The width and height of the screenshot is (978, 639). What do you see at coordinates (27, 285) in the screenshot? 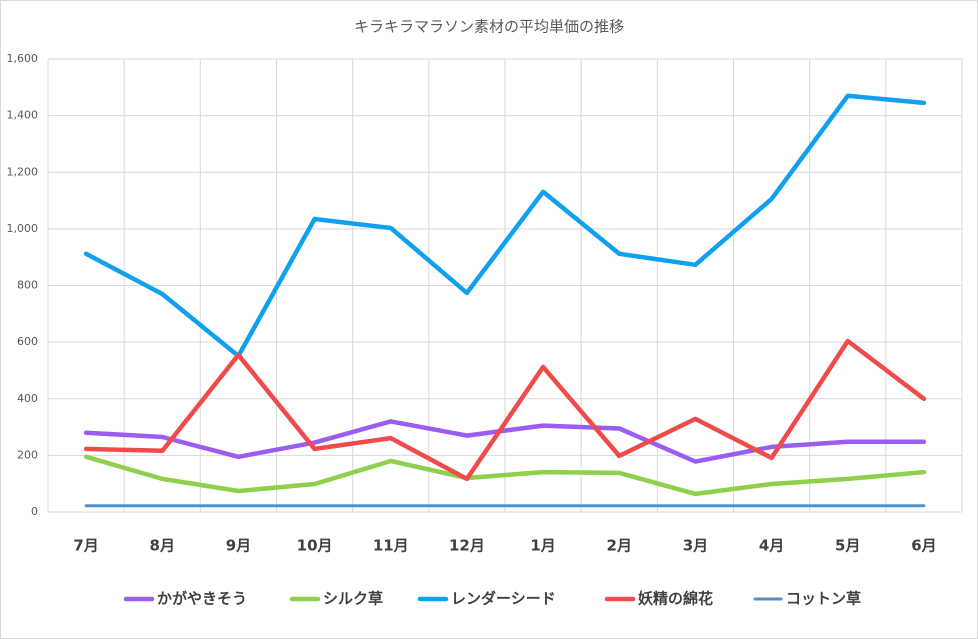
I see `y-tick-label: 800` at bounding box center [27, 285].